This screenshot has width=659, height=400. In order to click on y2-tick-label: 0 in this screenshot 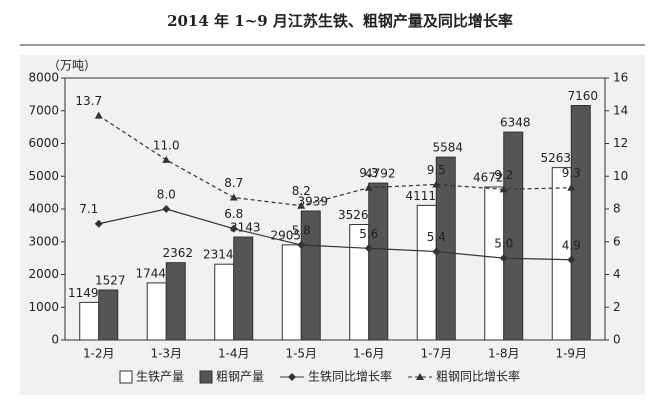, I will do `click(617, 340)`.